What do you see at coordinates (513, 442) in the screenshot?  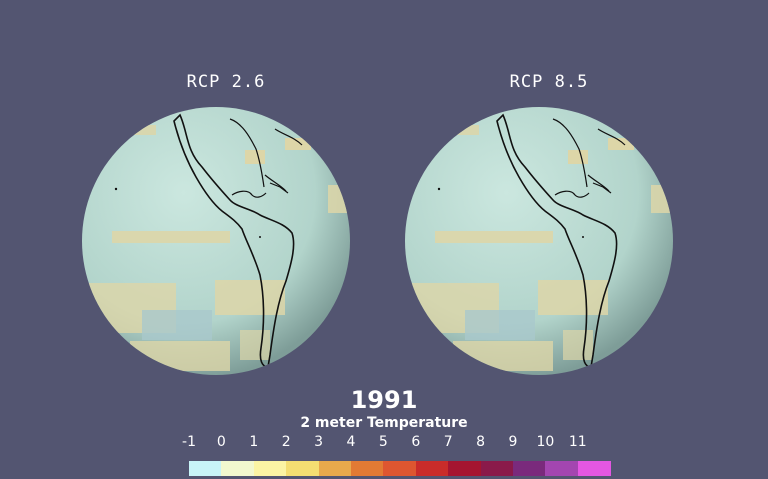 I see `colorbar-tick-label: 9` at bounding box center [513, 442].